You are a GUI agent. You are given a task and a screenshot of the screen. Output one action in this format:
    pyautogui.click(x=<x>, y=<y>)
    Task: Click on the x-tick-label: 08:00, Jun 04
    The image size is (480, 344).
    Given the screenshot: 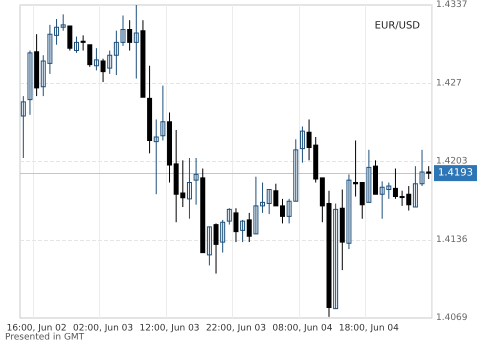 What is the action you would take?
    pyautogui.click(x=302, y=329)
    